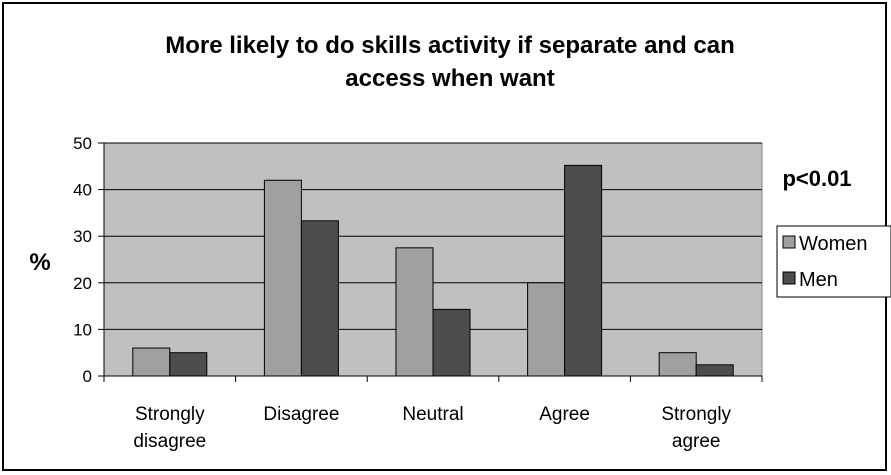 This screenshot has height=475, width=891. What do you see at coordinates (564, 414) in the screenshot?
I see `x-category-label: Agree` at bounding box center [564, 414].